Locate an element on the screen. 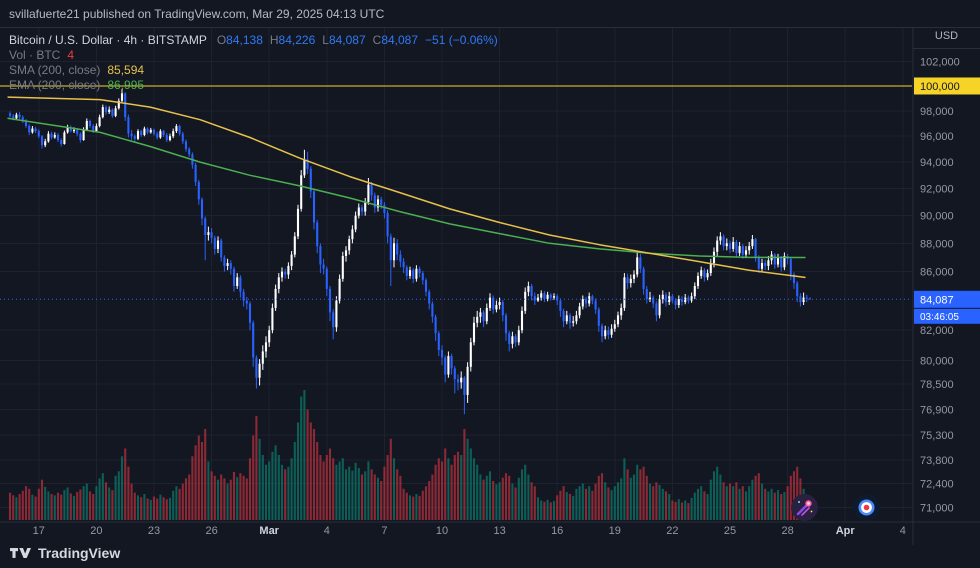 Image resolution: width=980 pixels, height=568 pixels. high-label: H is located at coordinates (274, 40).